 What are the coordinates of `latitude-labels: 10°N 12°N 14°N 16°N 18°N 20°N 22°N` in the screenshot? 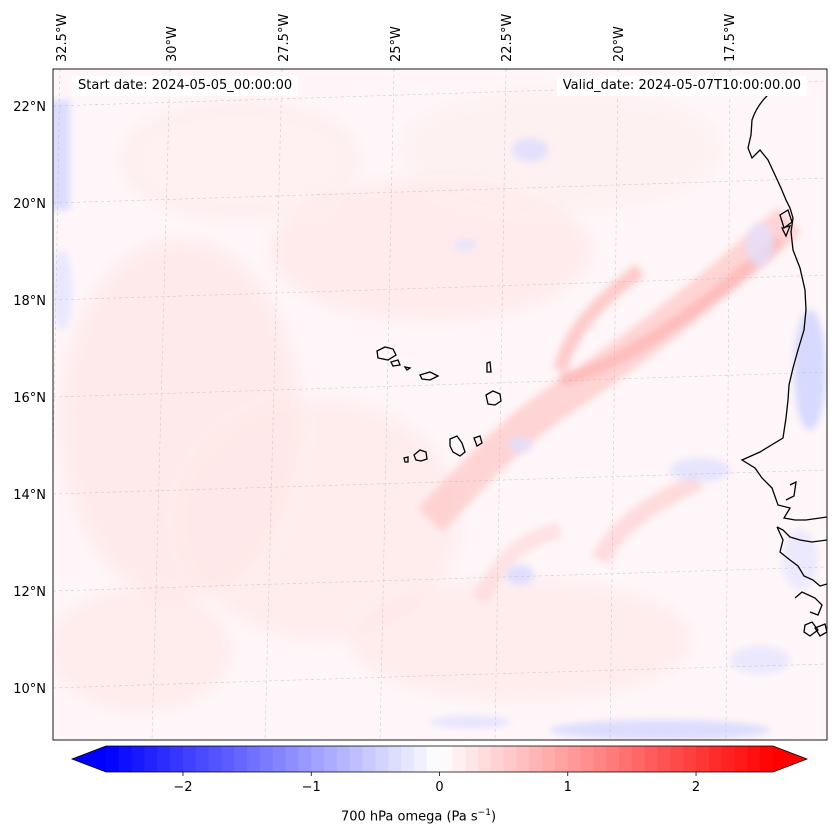 It's located at (29, 398).